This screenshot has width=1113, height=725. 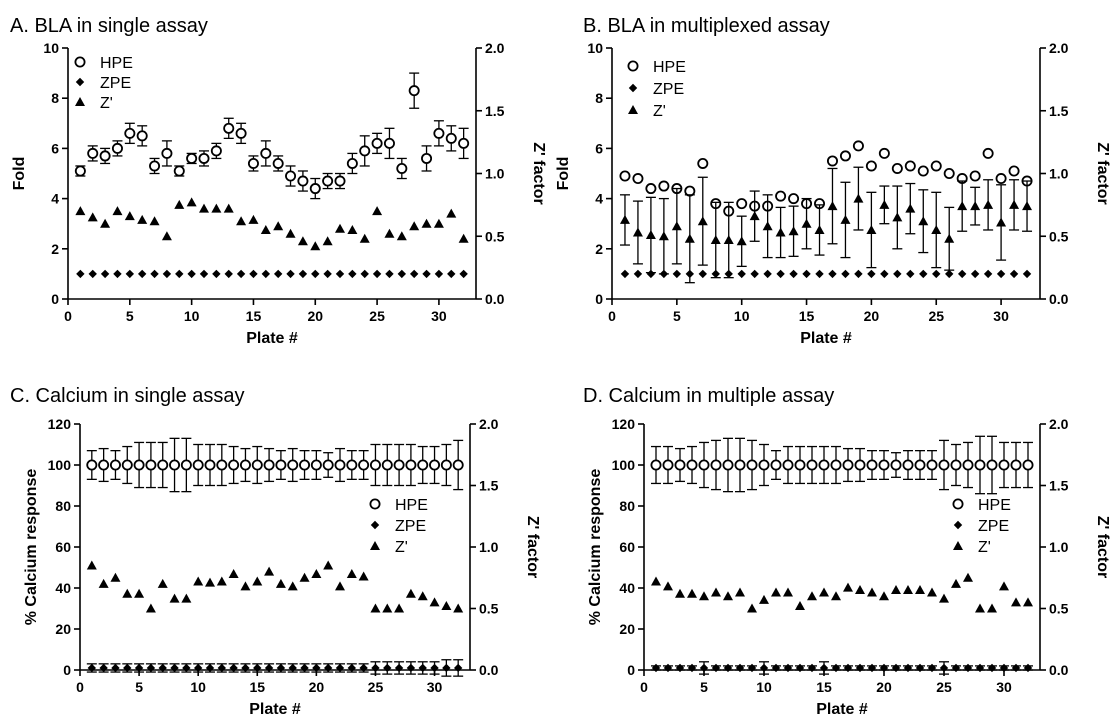 What do you see at coordinates (1059, 48) in the screenshot?
I see `y2-tick-label: 2.0` at bounding box center [1059, 48].